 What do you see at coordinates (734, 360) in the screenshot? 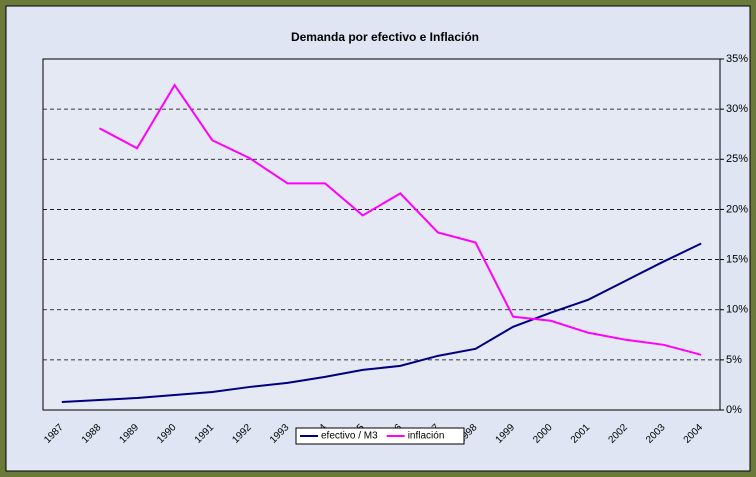
I see `y-tick-label: 5%` at bounding box center [734, 360].